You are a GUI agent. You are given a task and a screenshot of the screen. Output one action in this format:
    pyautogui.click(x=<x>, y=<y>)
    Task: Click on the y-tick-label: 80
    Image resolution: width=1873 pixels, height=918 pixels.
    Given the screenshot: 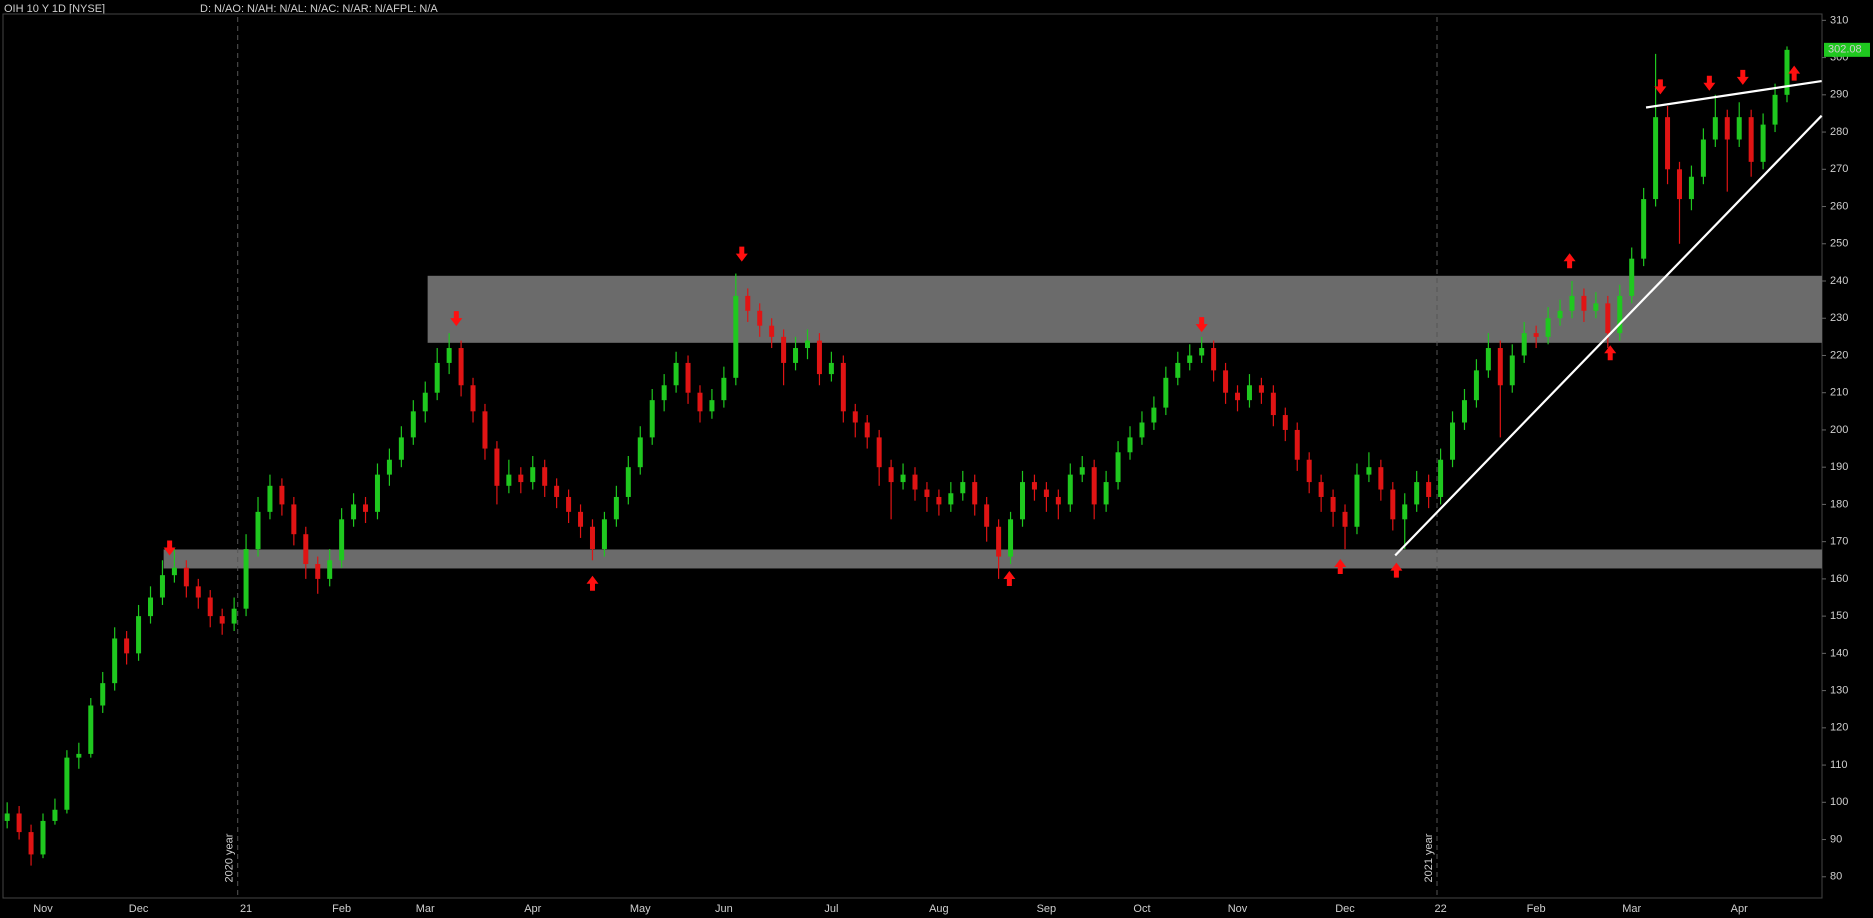 What is the action you would take?
    pyautogui.click(x=1836, y=877)
    